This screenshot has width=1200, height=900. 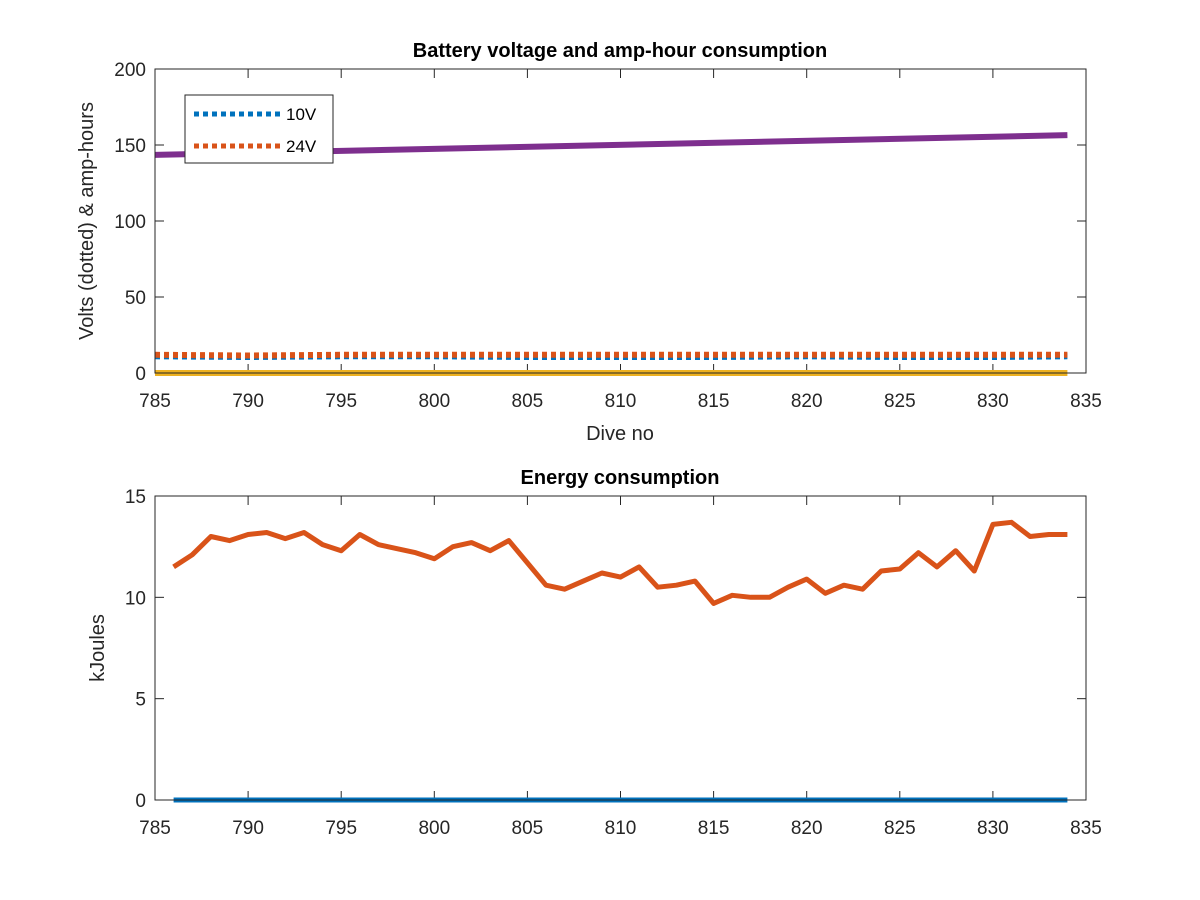 What do you see at coordinates (620, 51) in the screenshot?
I see `top-chart-title: Battery voltage and amp-hour consumption` at bounding box center [620, 51].